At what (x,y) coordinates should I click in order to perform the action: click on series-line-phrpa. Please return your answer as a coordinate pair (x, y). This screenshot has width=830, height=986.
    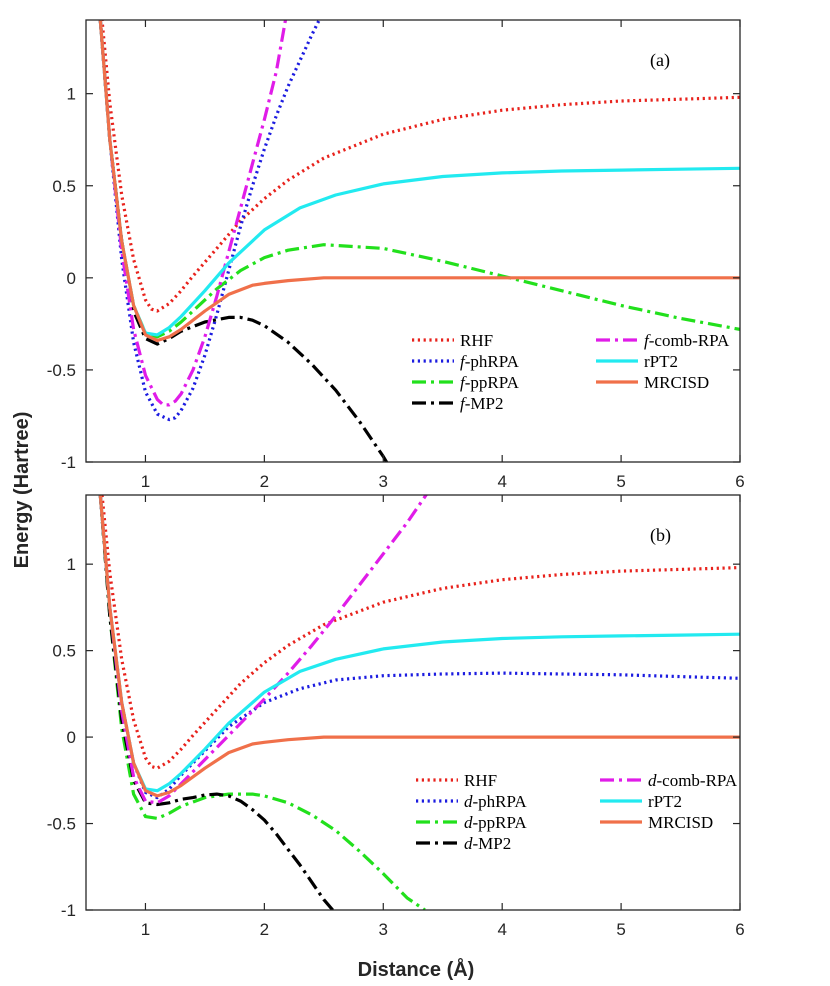
    Looking at the image, I should click on (210, 221).